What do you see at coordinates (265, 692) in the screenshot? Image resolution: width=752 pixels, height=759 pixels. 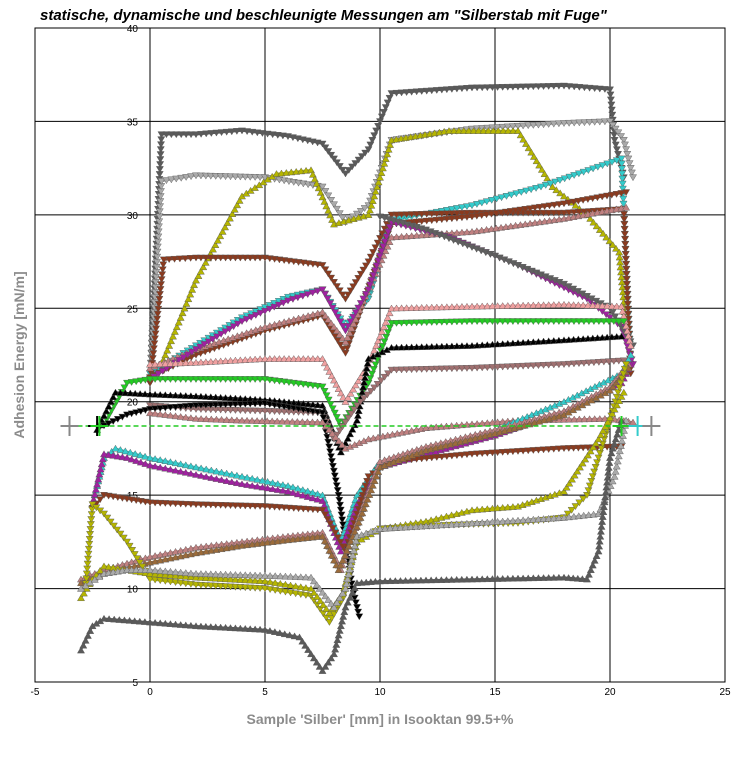 I see `x-tick-label: 5` at bounding box center [265, 692].